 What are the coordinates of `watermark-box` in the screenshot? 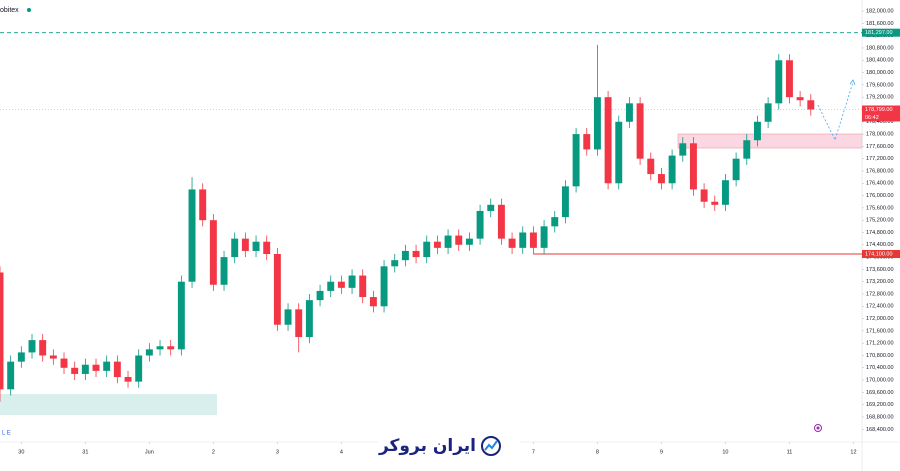 It's located at (449, 449).